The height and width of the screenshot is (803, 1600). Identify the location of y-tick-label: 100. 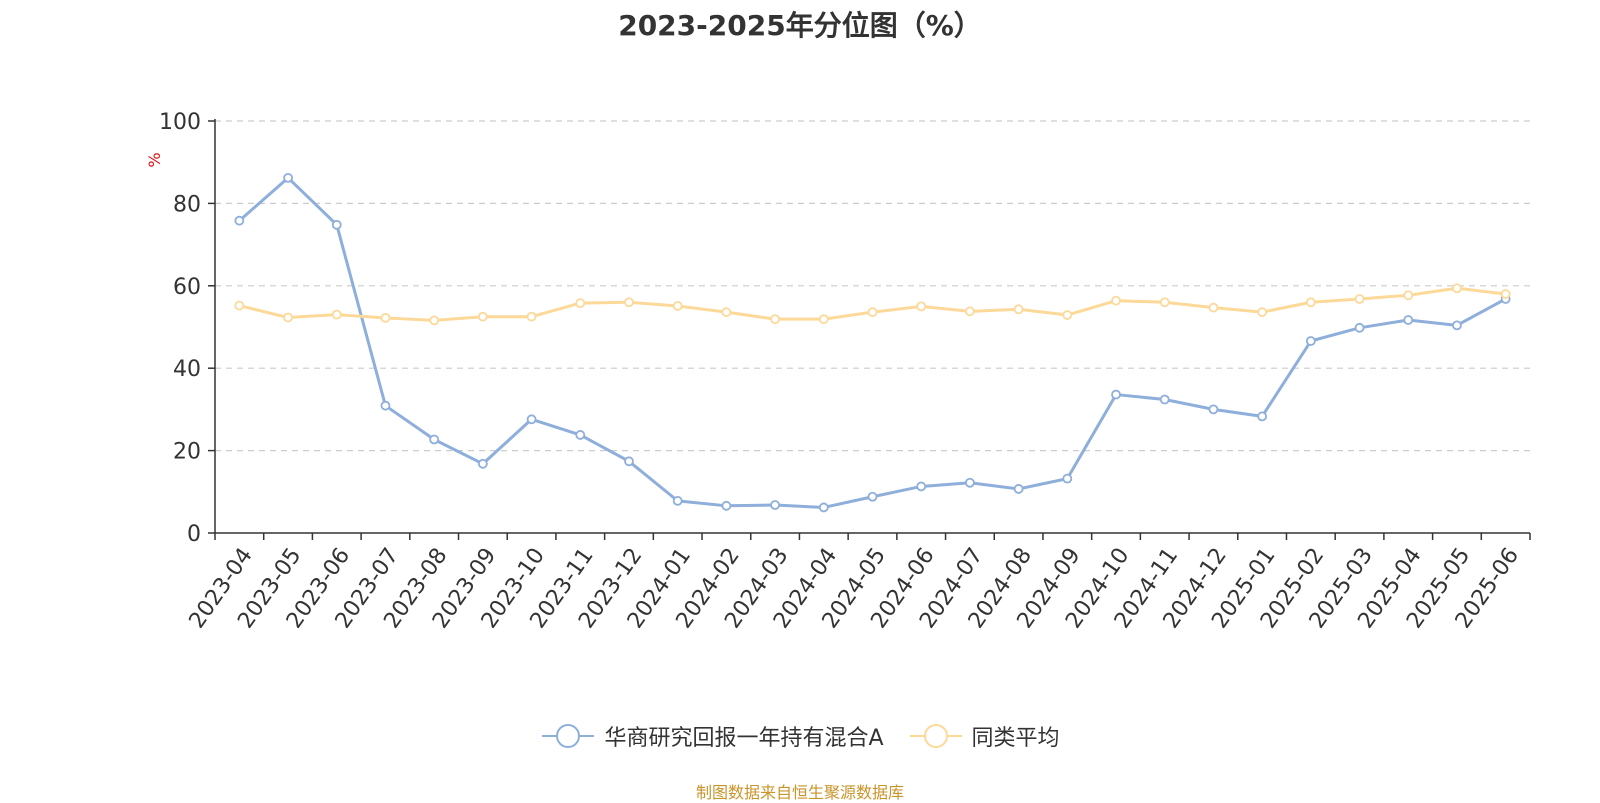
(180, 122).